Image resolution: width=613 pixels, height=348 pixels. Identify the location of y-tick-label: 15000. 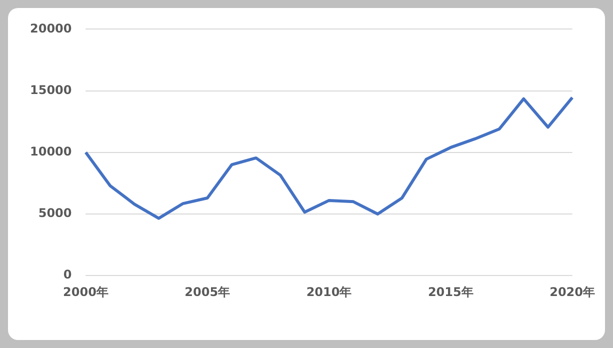
(51, 89).